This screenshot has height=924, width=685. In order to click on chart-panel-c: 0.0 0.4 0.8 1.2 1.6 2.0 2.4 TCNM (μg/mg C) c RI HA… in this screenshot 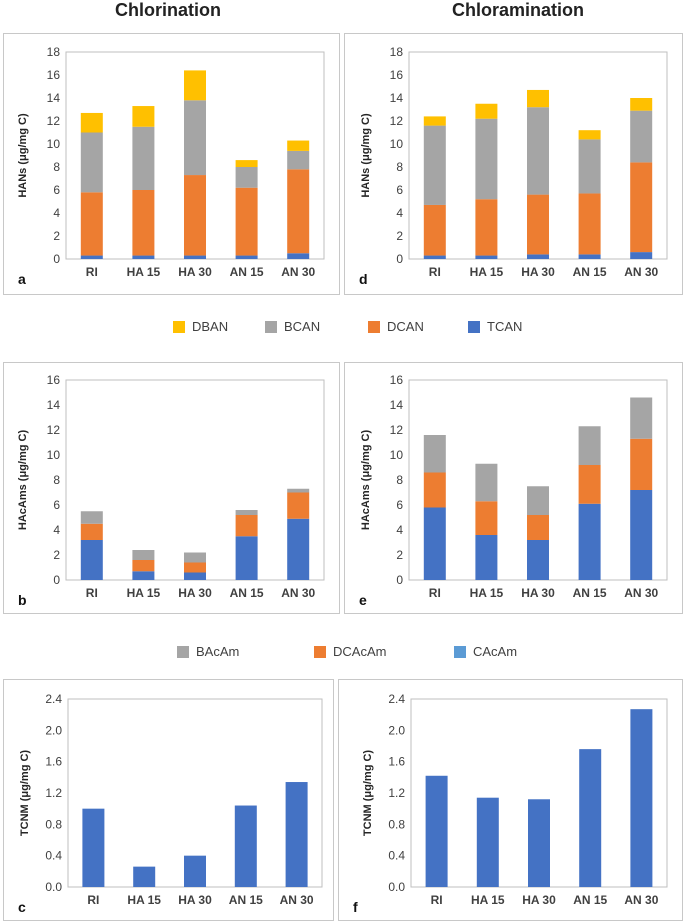, I will do `click(168, 800)`.